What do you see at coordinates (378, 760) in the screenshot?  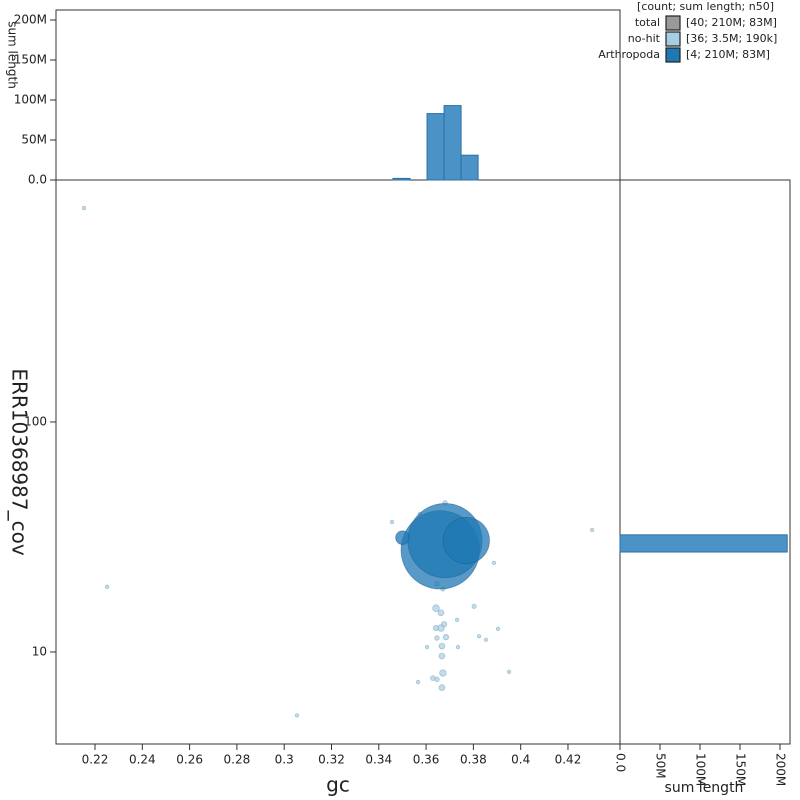 I see `x-tick-label: 0.34` at bounding box center [378, 760].